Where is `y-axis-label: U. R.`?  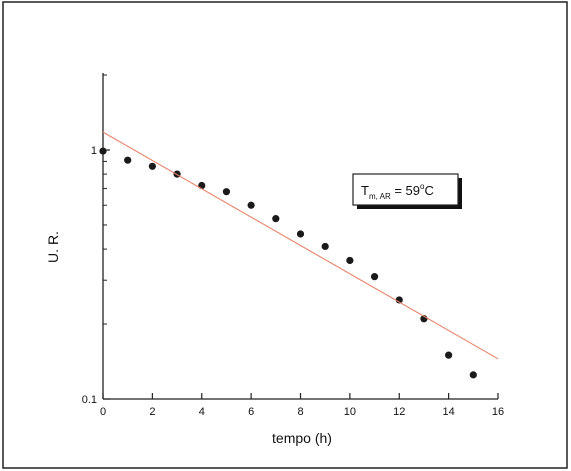
y-axis-label: U. R. is located at coordinates (53, 247).